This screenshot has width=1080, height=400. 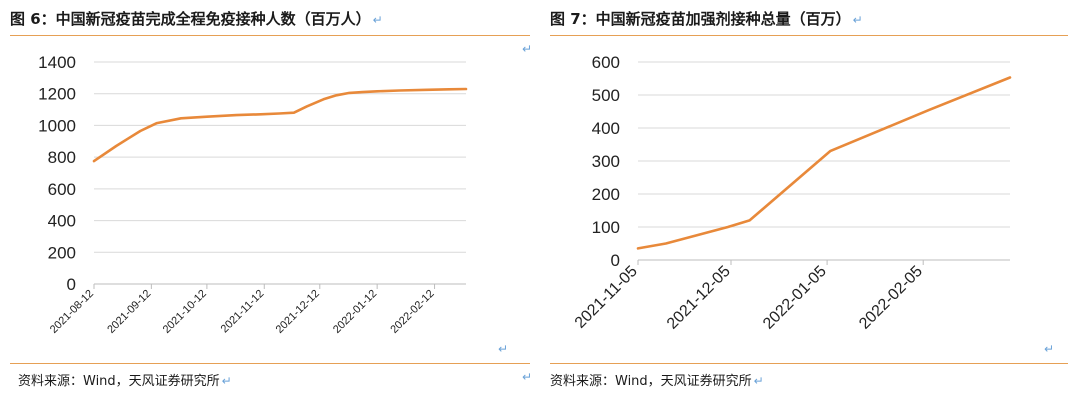 I want to click on figure-6-title: 图 6：中国新冠疫苗完成全程免疫接种人数（百万人） ↵, so click(x=196, y=18).